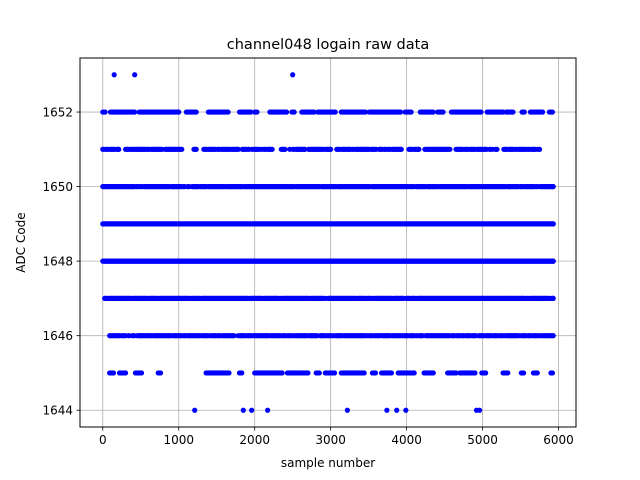 The image size is (640, 480). Describe the element at coordinates (328, 45) in the screenshot. I see `chart-title: channel048 logain raw data` at that location.